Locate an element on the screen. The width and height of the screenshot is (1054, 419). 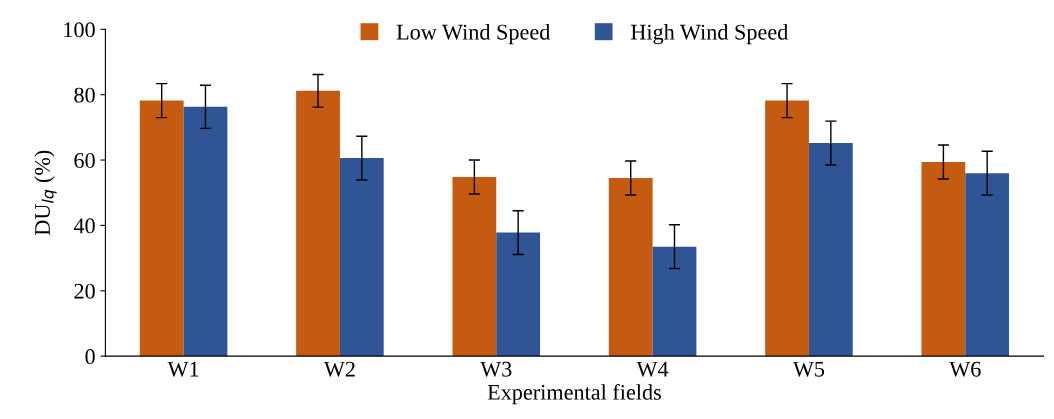
x-tick-label: W5 is located at coordinates (808, 369).